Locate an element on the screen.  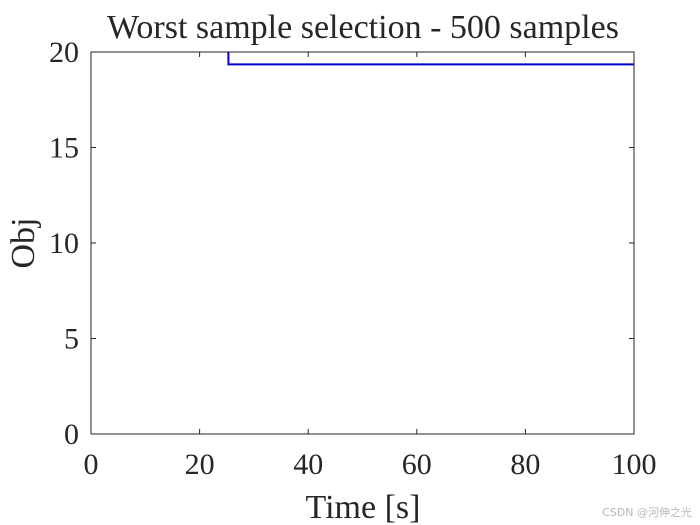
x-tick-label: 80 is located at coordinates (525, 464).